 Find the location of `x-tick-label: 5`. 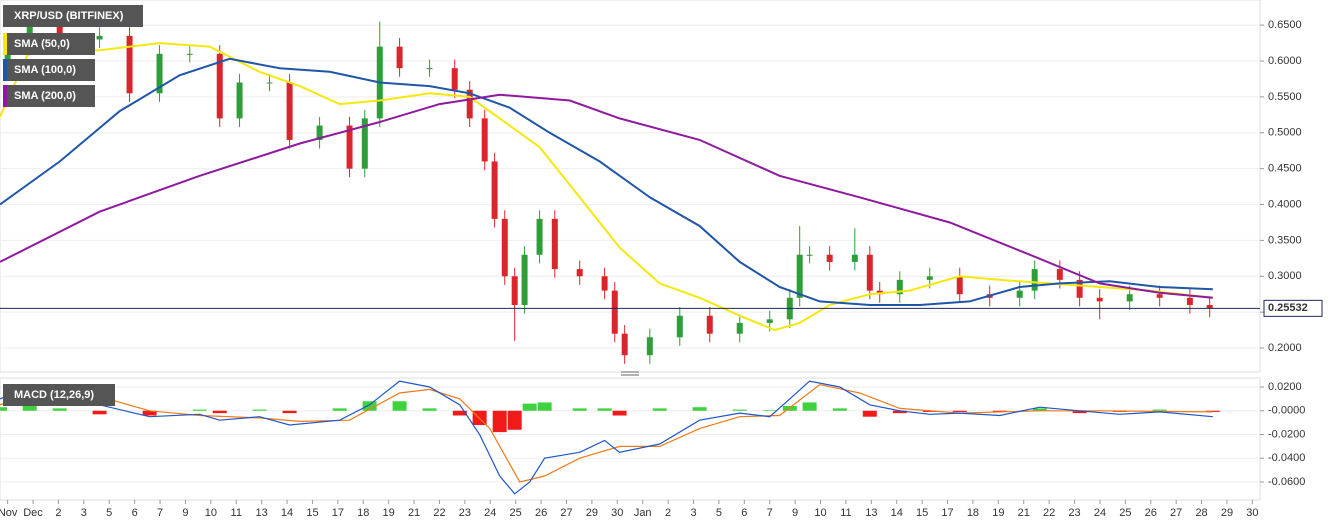

x-tick-label: 5 is located at coordinates (109, 513).